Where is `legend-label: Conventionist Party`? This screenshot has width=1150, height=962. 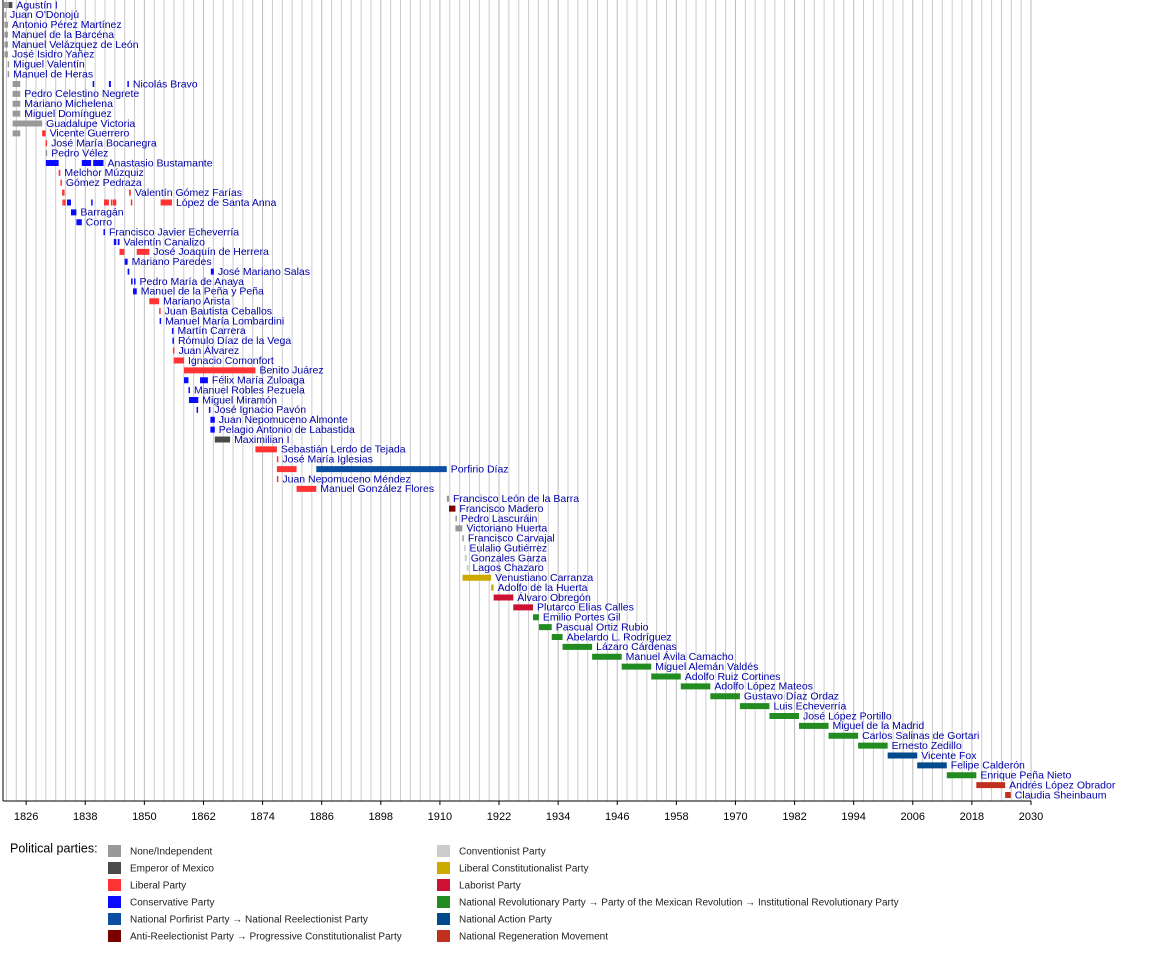 legend-label: Conventionist Party is located at coordinates (502, 852).